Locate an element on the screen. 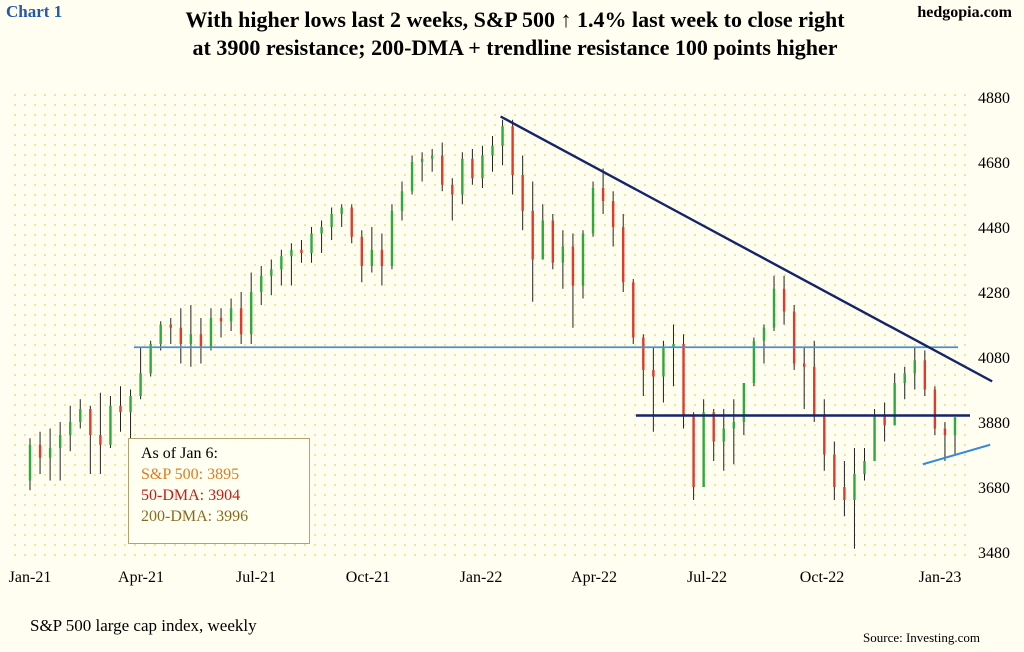  chart-subtitle: S&P 500 large cap index, weekly is located at coordinates (143, 625).